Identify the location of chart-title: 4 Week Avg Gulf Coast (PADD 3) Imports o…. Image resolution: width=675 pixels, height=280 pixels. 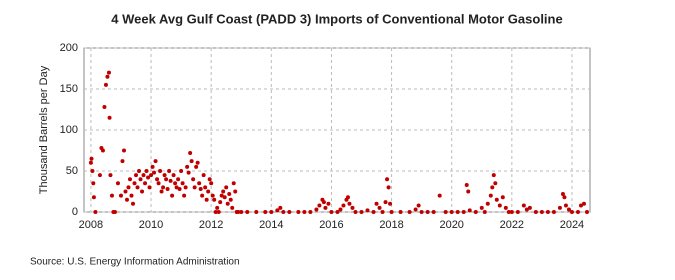
(336, 18).